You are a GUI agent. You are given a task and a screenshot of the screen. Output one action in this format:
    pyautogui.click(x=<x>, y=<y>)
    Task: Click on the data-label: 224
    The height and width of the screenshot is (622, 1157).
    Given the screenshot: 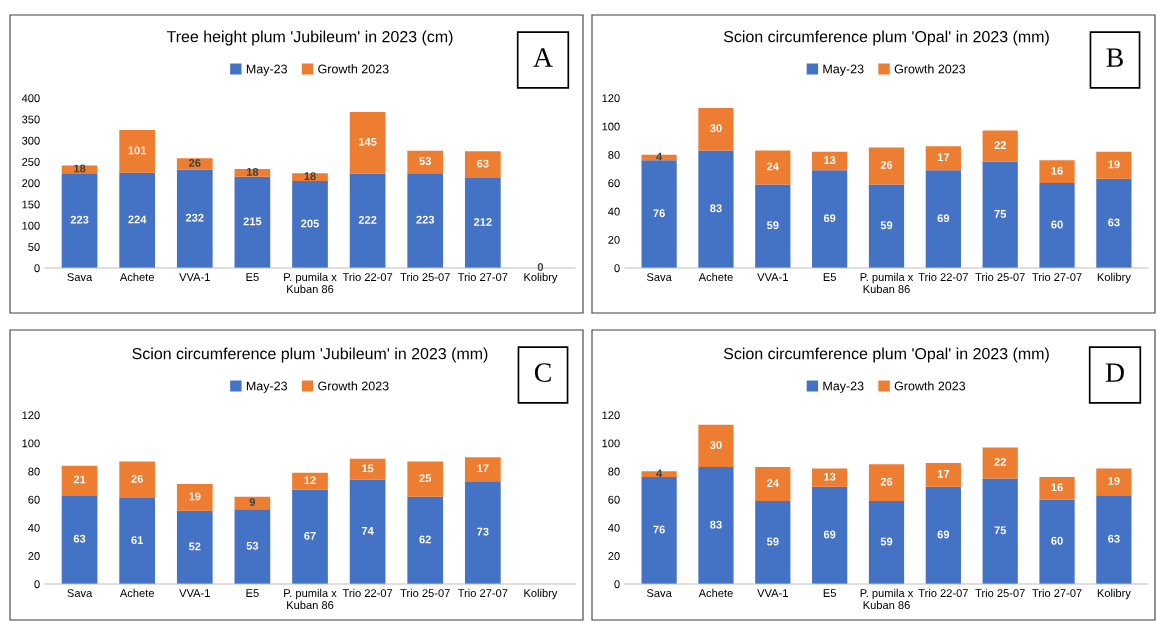 What is the action you would take?
    pyautogui.click(x=137, y=219)
    